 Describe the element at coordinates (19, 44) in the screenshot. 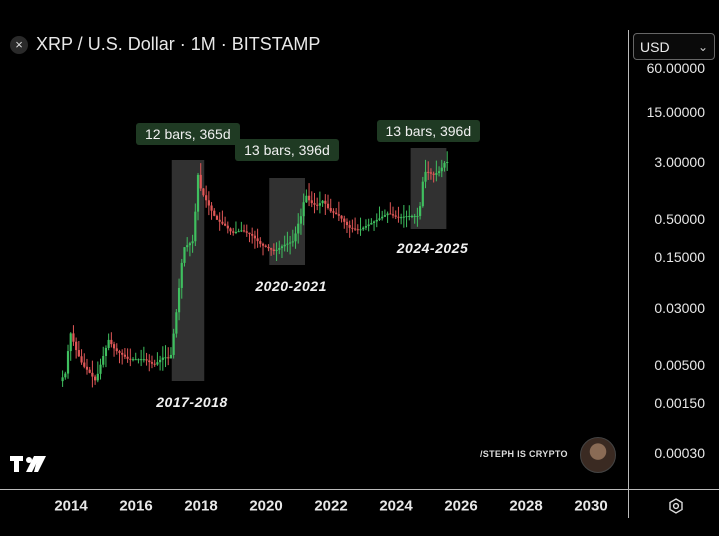

I see `close-icon: ×` at that location.